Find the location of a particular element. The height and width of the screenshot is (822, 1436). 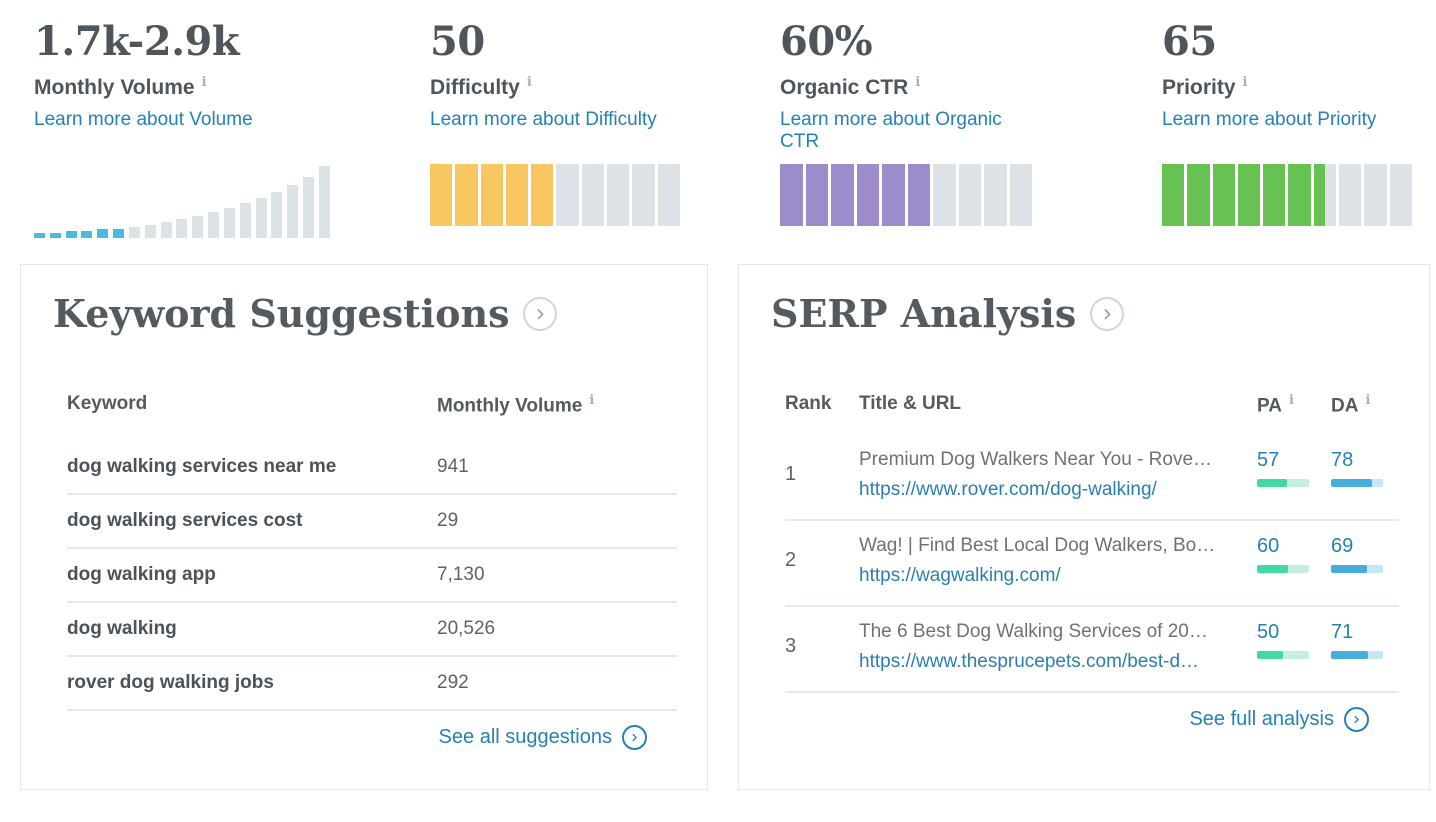

keyword-cell: dog walking is located at coordinates (122, 628).